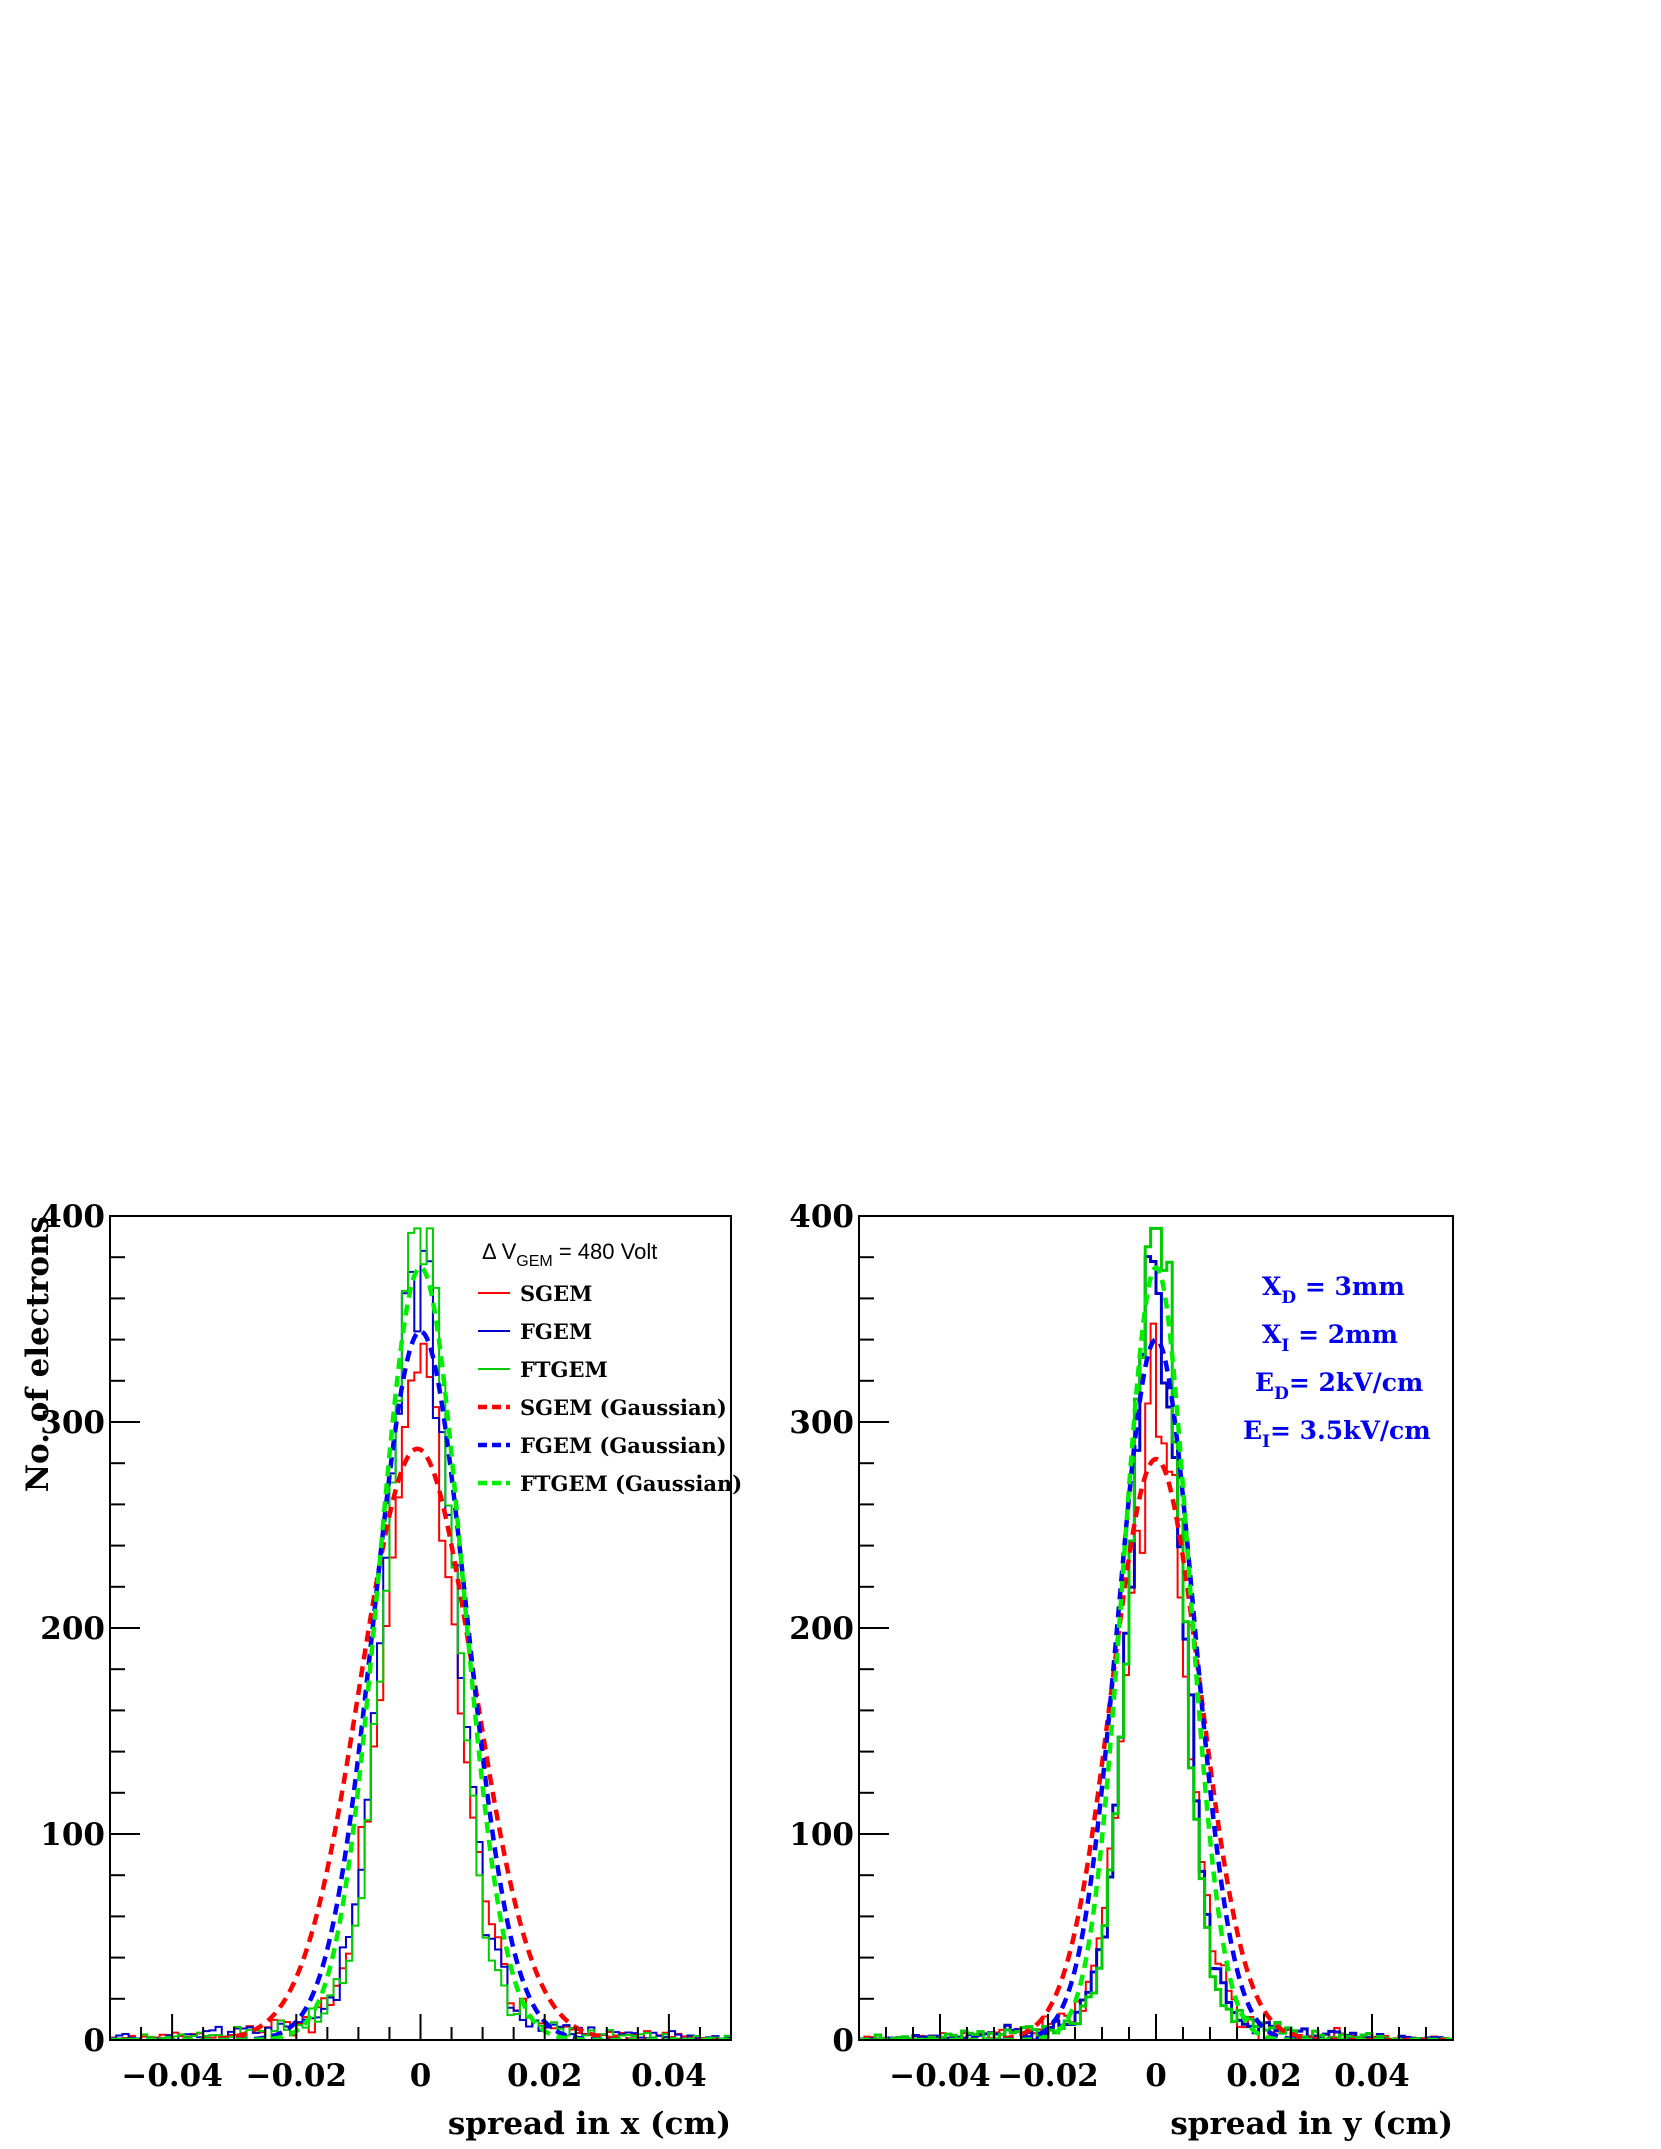  I want to click on legend-header-sub: GEM, so click(534, 1261).